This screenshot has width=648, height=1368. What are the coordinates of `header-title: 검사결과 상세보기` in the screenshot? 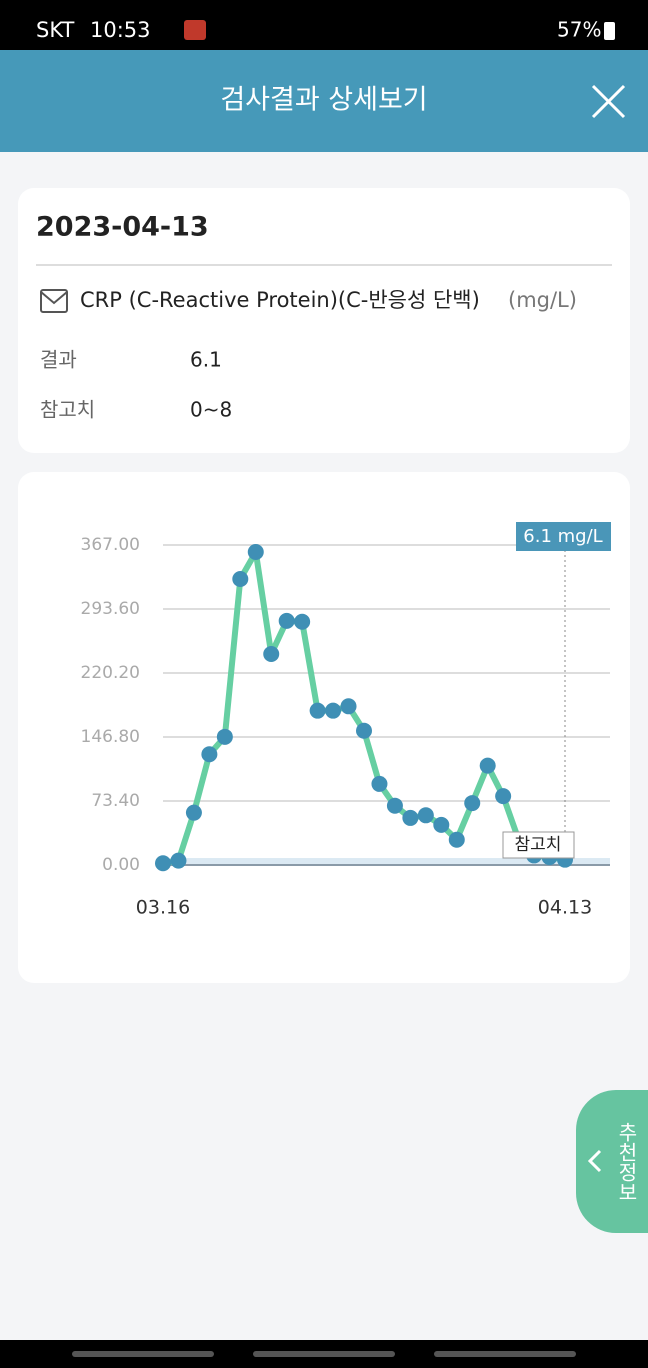 It's located at (323, 100).